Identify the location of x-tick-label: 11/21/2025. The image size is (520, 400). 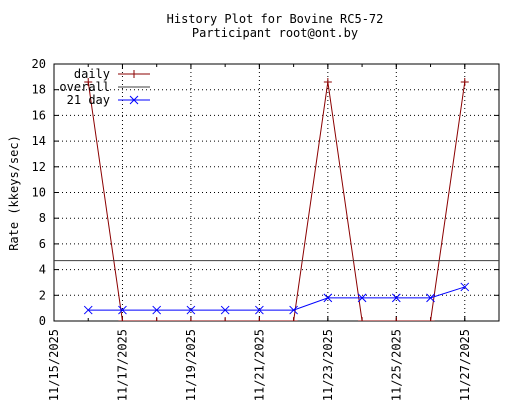
(259, 364).